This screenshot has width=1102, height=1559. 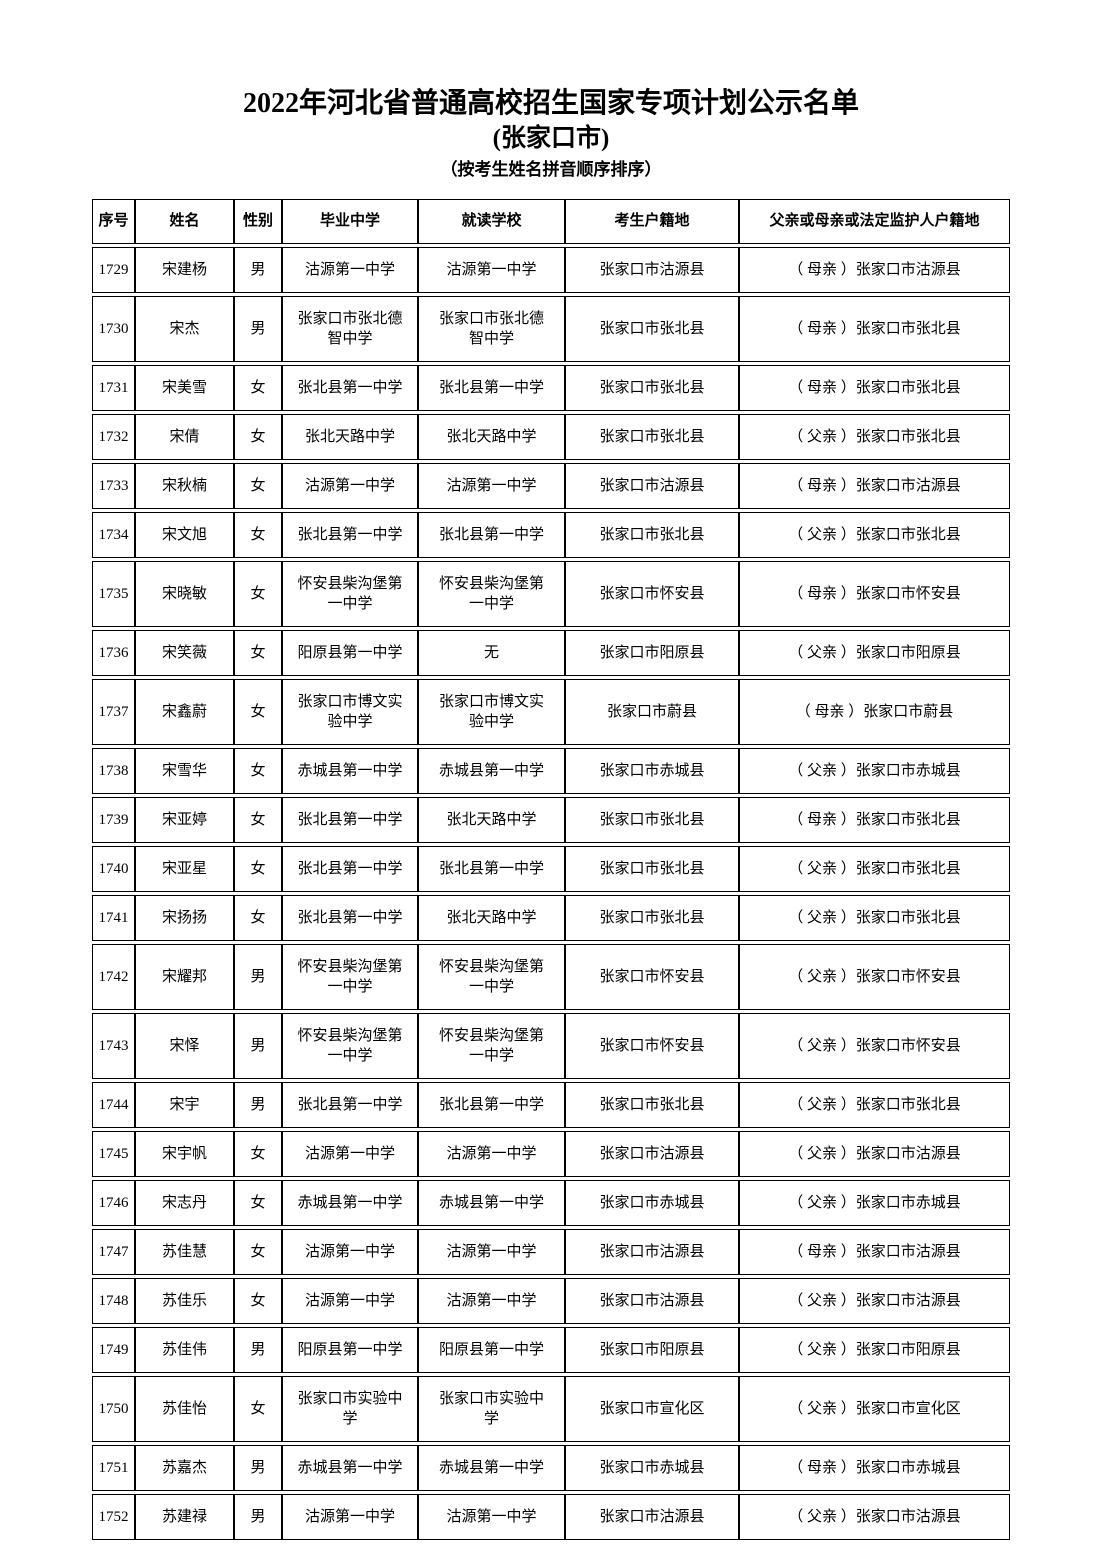 I want to click on table-row: 1745 宋宇帆女沽源第一中学 沽源第一中学 张家口市沽源县（ 父亲 ）张家口市沽源县, so click(x=551, y=1153).